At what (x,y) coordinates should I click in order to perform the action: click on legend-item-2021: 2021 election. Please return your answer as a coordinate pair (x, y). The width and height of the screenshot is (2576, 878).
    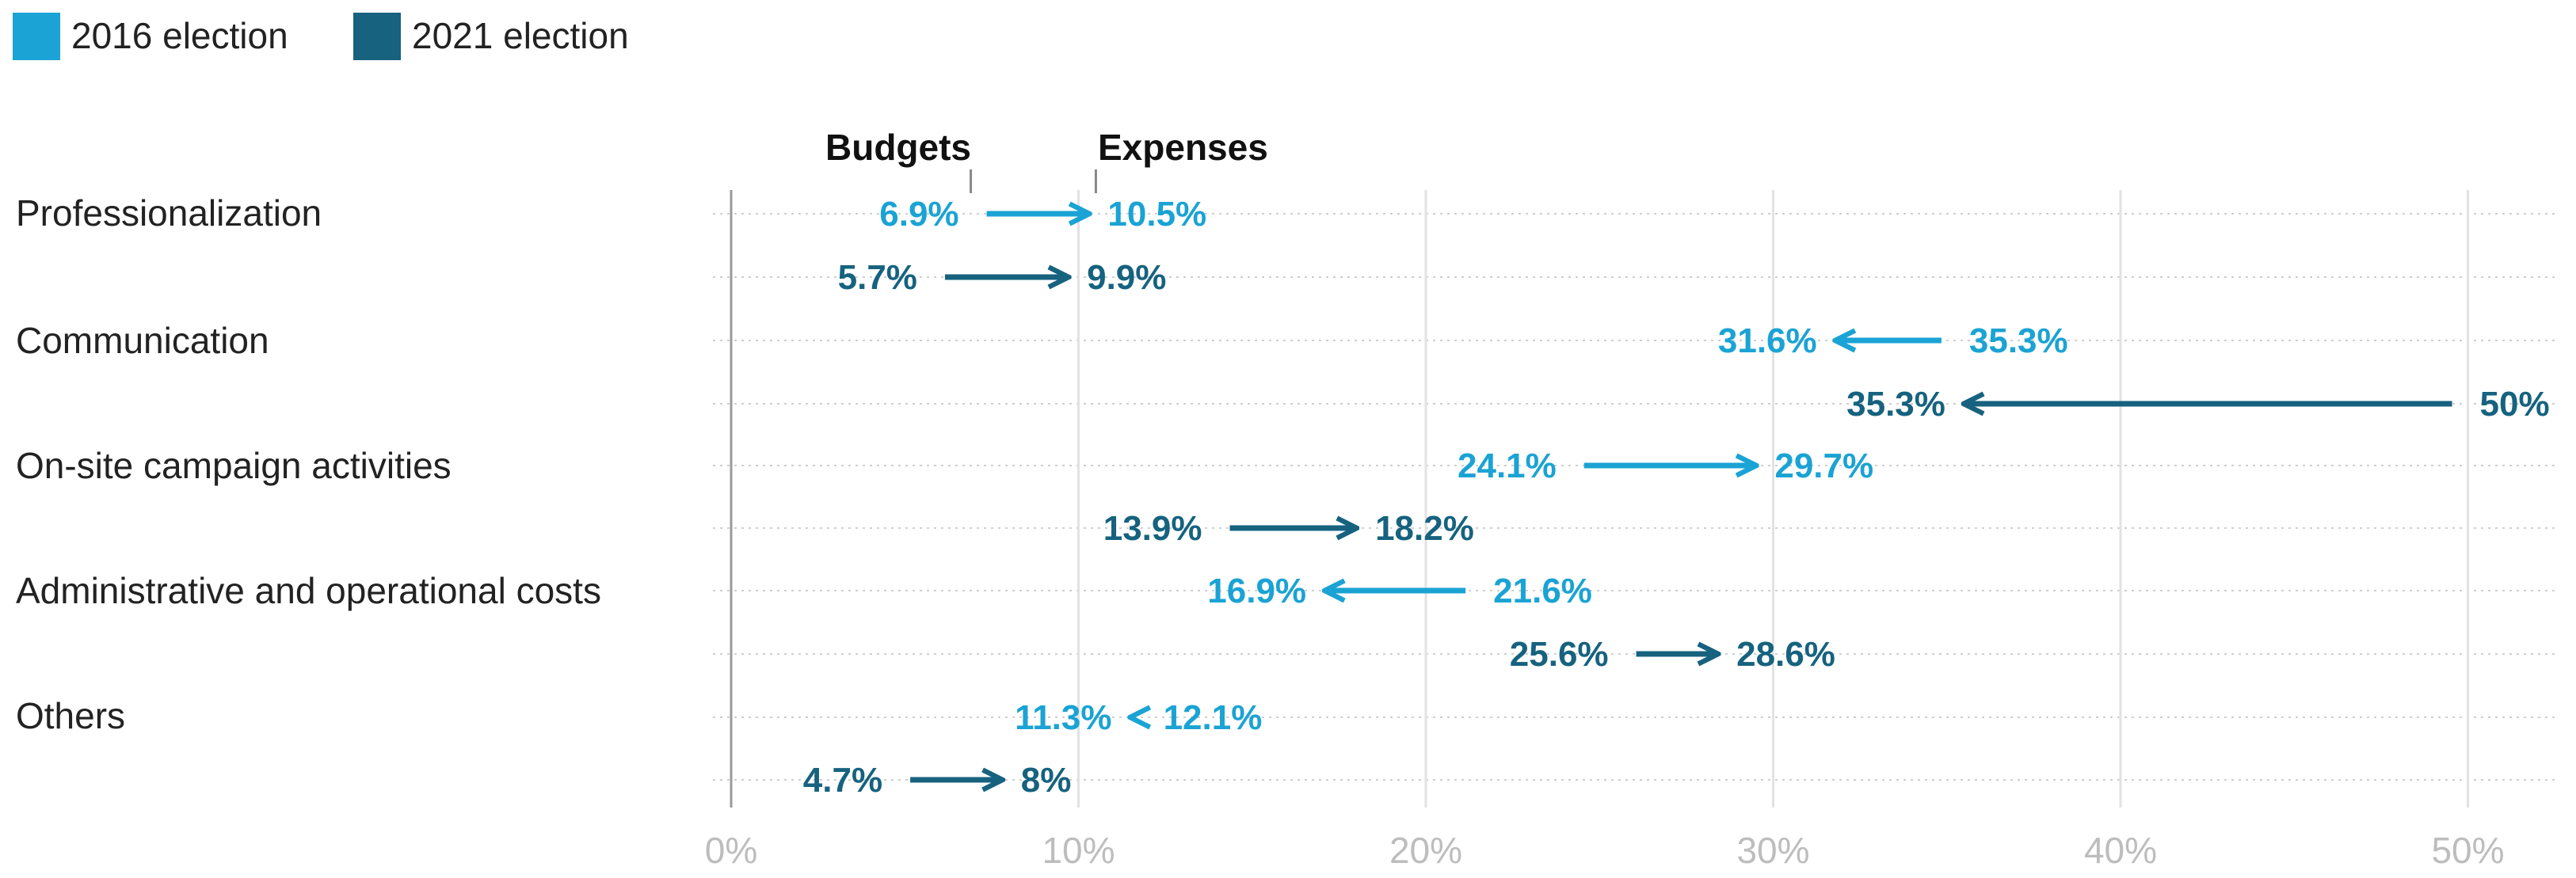
    Looking at the image, I should click on (491, 37).